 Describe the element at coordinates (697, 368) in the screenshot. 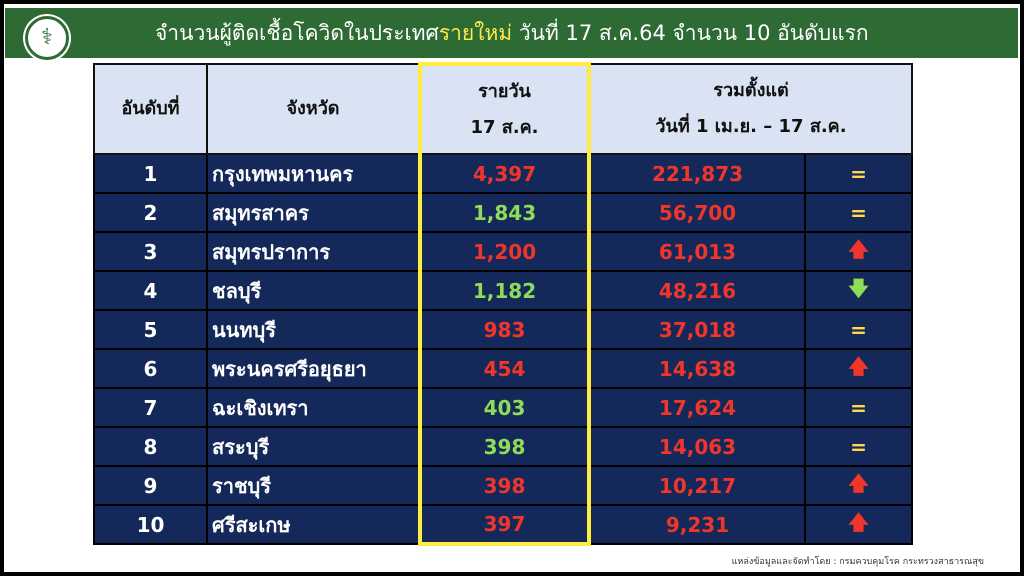

I see `cumulative-cell: 14,638` at that location.